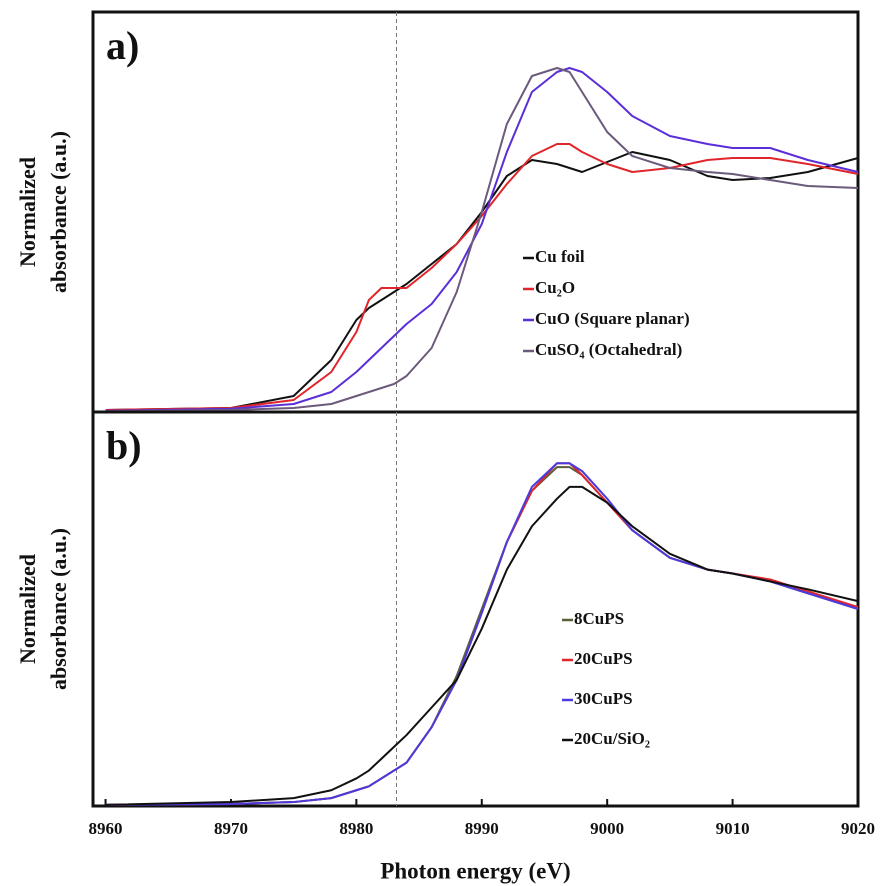 This screenshot has width=884, height=886. I want to click on x-tick-label: 9010, so click(733, 828).